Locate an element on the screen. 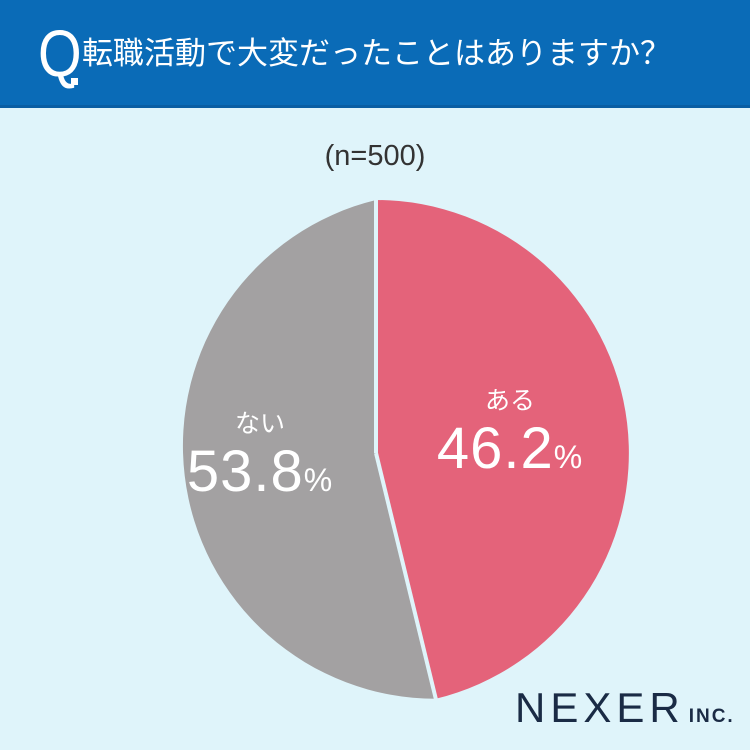 This screenshot has height=750, width=750. question-header: Q 転職活動で大変だったことはありますか？ is located at coordinates (375, 54).